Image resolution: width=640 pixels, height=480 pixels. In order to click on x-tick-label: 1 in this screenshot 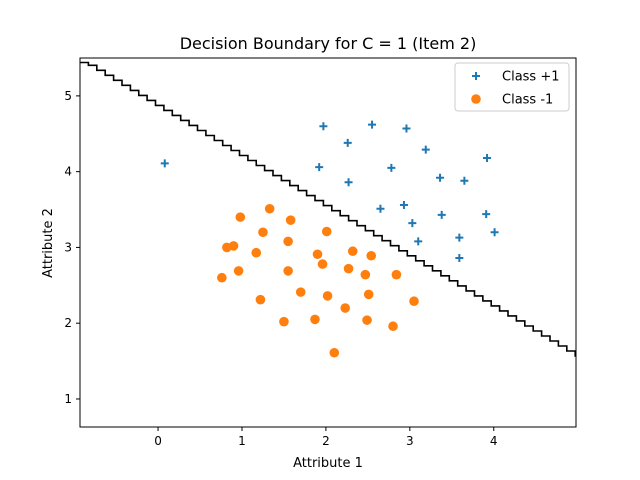, I will do `click(242, 441)`.